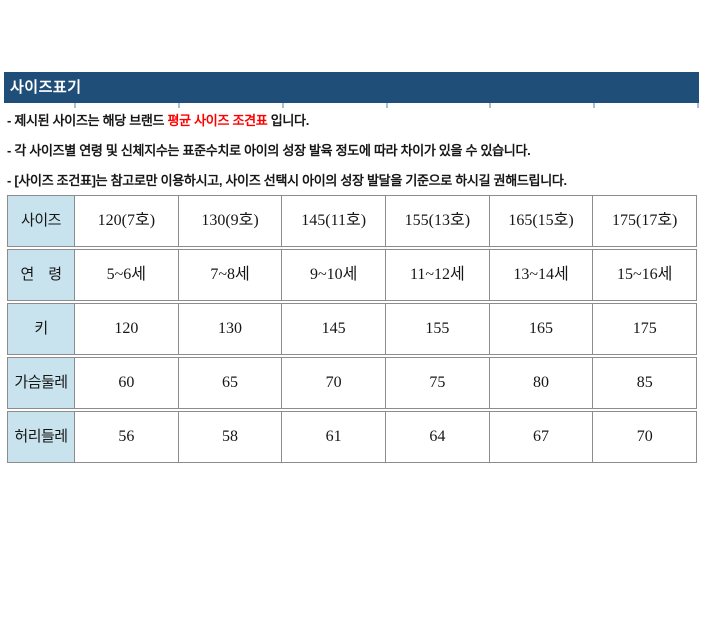  What do you see at coordinates (41, 275) in the screenshot?
I see `row-label-cell: 연 령` at bounding box center [41, 275].